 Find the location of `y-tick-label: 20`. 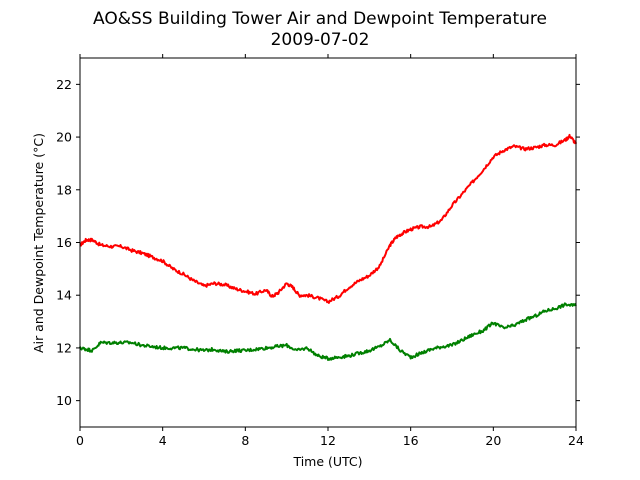

y-tick-label: 20 is located at coordinates (64, 137).